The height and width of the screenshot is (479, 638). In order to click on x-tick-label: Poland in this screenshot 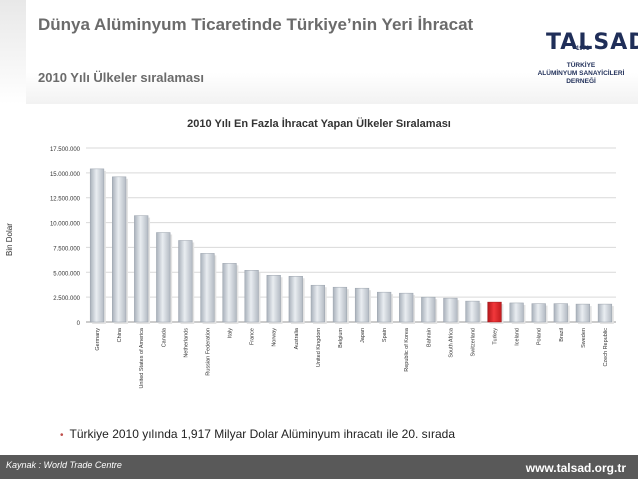, I will do `click(540, 336)`.